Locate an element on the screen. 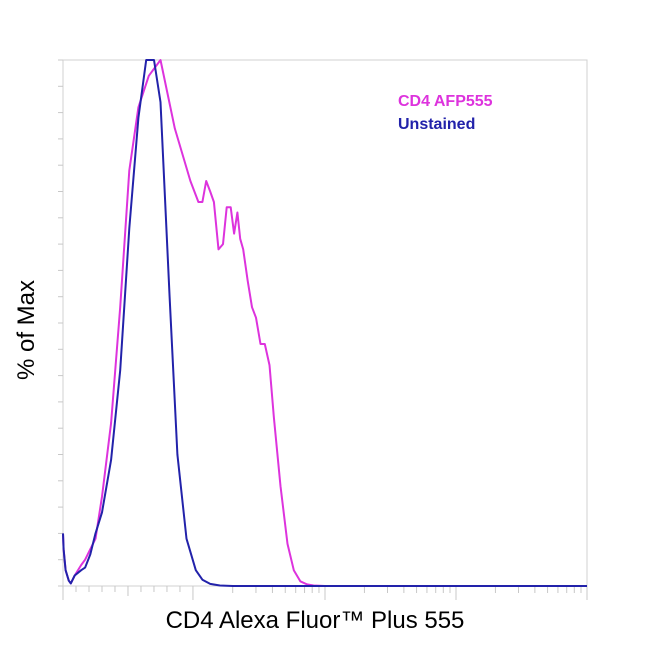 Image resolution: width=650 pixels, height=650 pixels. legend-entry-cd4-afp555: CD4 AFP555 is located at coordinates (445, 101).